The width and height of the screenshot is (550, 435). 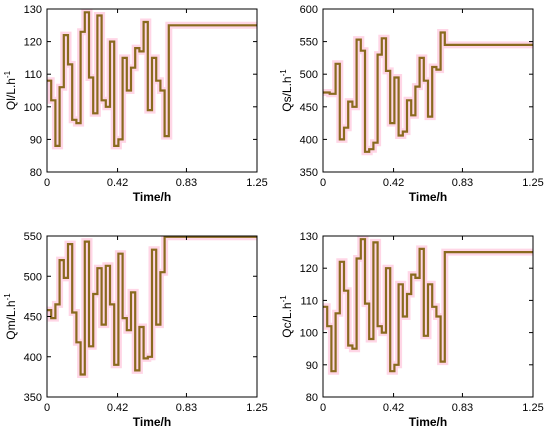 What do you see at coordinates (10, 316) in the screenshot?
I see `y-axis-label: Qm/L.h-1` at bounding box center [10, 316].